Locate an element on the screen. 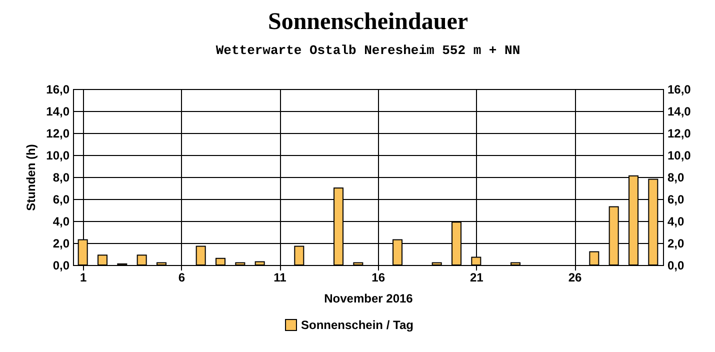 The image size is (715, 352). y-tick-label: 0,0 is located at coordinates (61, 265).